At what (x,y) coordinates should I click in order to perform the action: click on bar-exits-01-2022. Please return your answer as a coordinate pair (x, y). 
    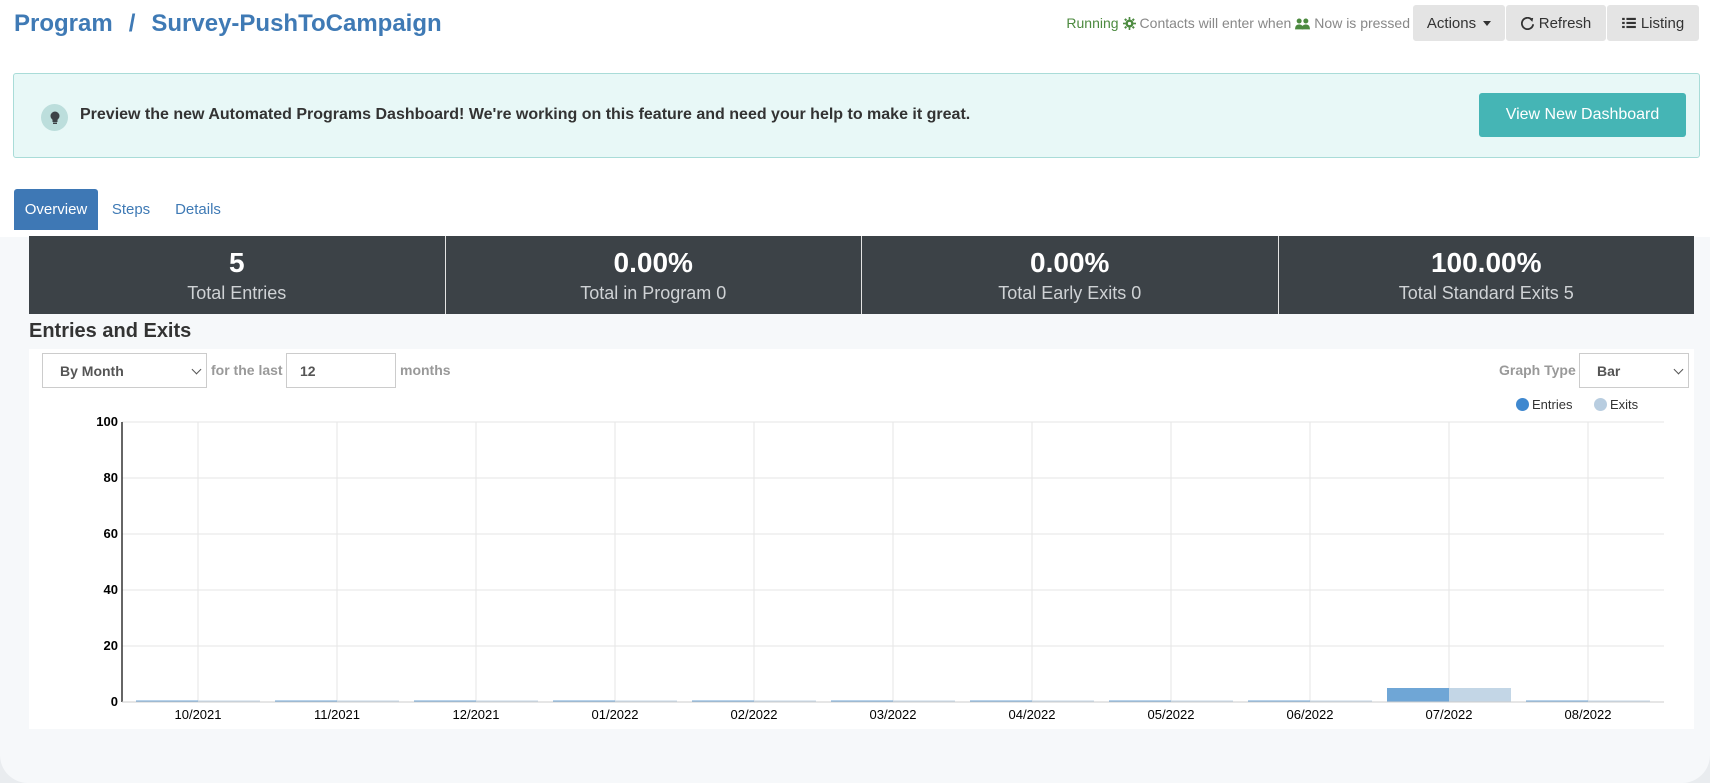
    Looking at the image, I should click on (646, 701).